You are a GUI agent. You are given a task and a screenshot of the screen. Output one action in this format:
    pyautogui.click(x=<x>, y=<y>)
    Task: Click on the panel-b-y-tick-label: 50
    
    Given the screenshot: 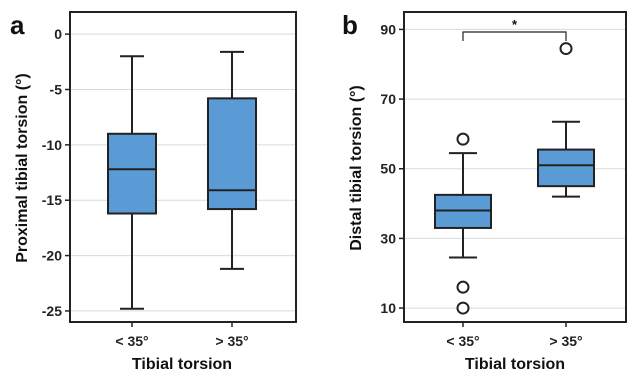 What is the action you would take?
    pyautogui.click(x=388, y=169)
    